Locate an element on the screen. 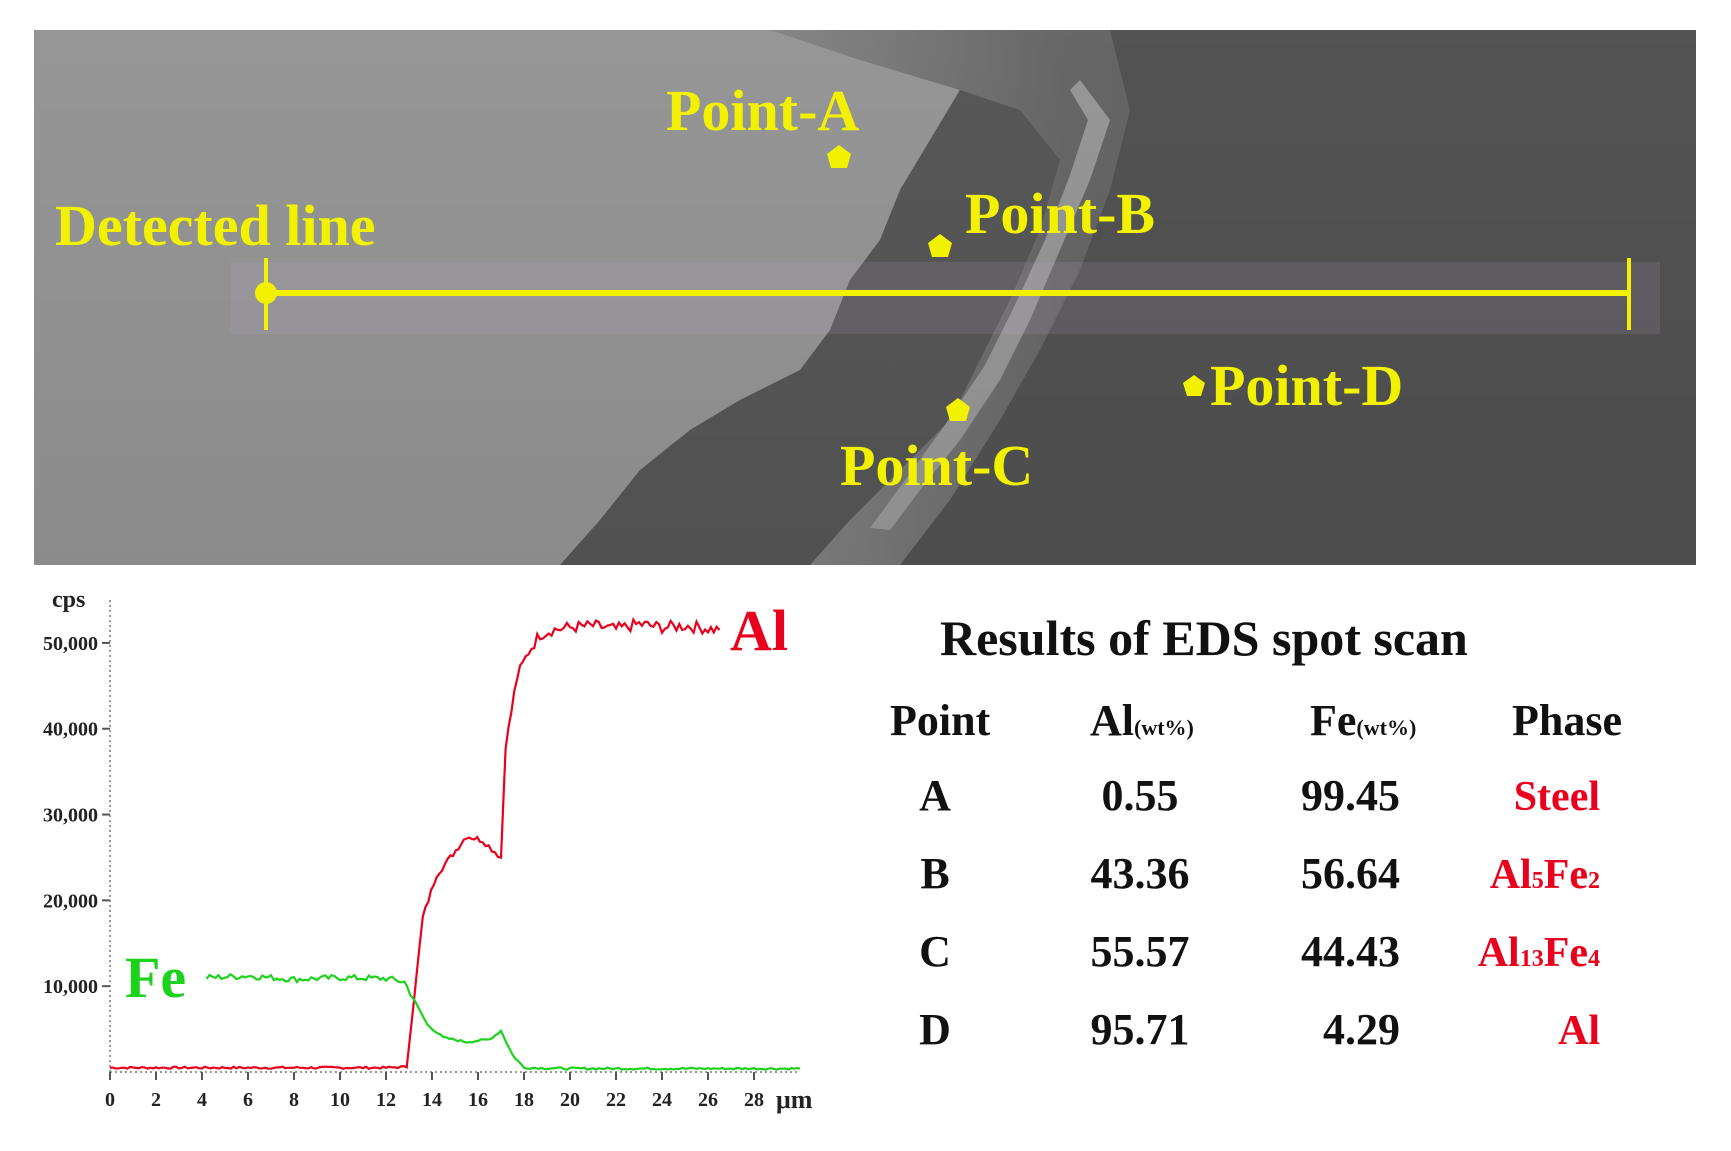  row-point: C is located at coordinates (935, 951).